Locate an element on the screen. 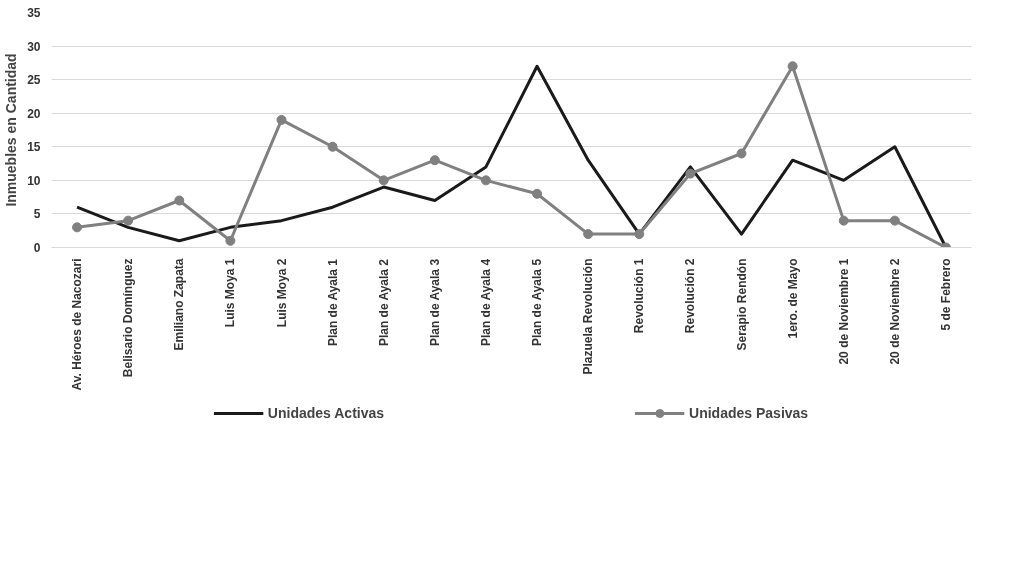  y-tick-label: 25 is located at coordinates (34, 80).